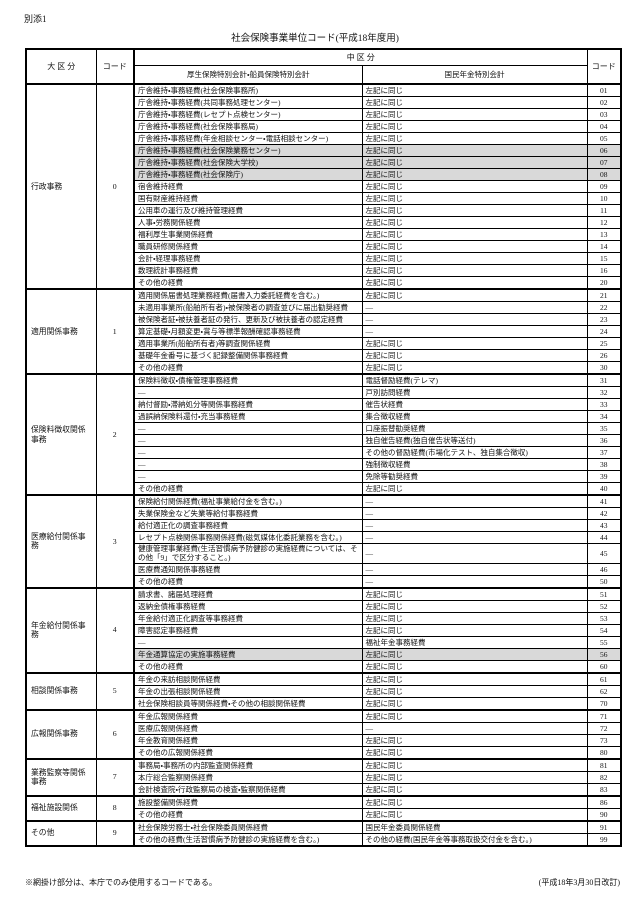 The height and width of the screenshot is (912, 630). I want to click on row-code: 01, so click(604, 90).